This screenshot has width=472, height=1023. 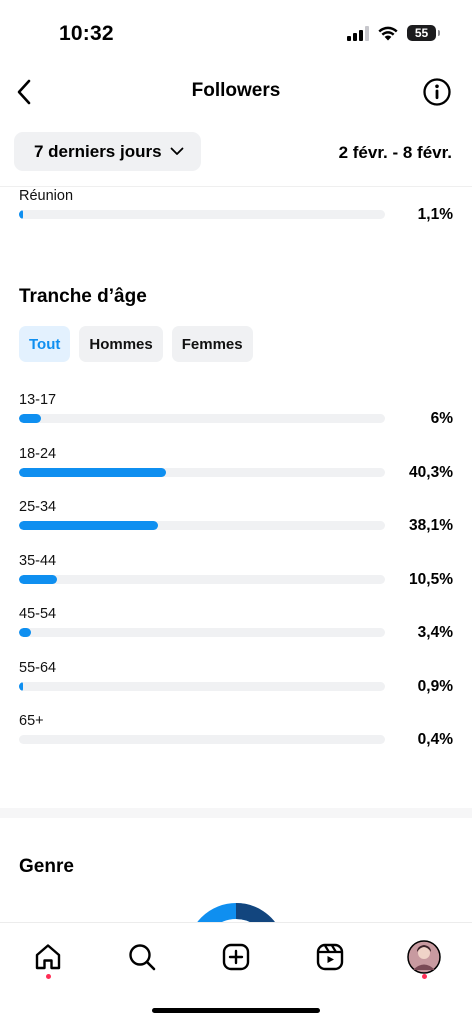 What do you see at coordinates (86, 33) in the screenshot?
I see `status-time: 10:32` at bounding box center [86, 33].